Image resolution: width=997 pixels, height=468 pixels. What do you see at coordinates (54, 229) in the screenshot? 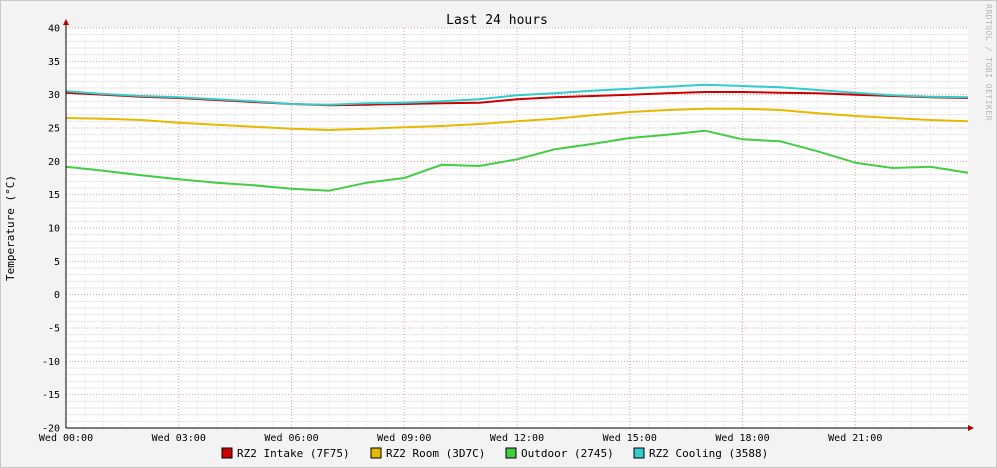
I see `y-tick-label: 10` at bounding box center [54, 229].